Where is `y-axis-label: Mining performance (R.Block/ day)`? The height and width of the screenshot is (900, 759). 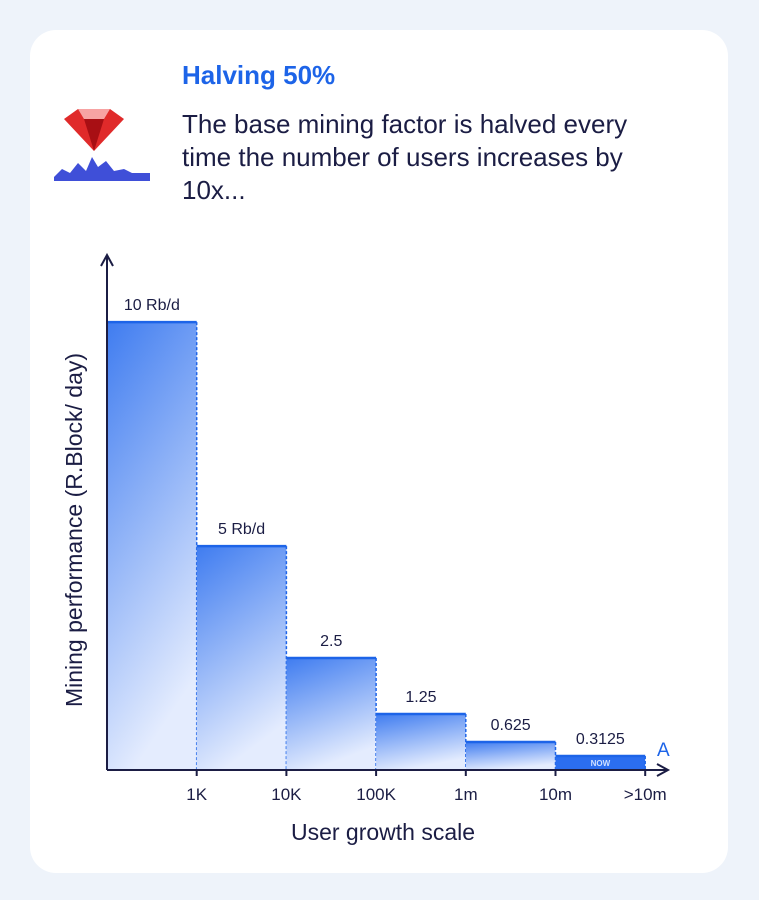 y-axis-label: Mining performance (R.Block/ day) is located at coordinates (74, 530).